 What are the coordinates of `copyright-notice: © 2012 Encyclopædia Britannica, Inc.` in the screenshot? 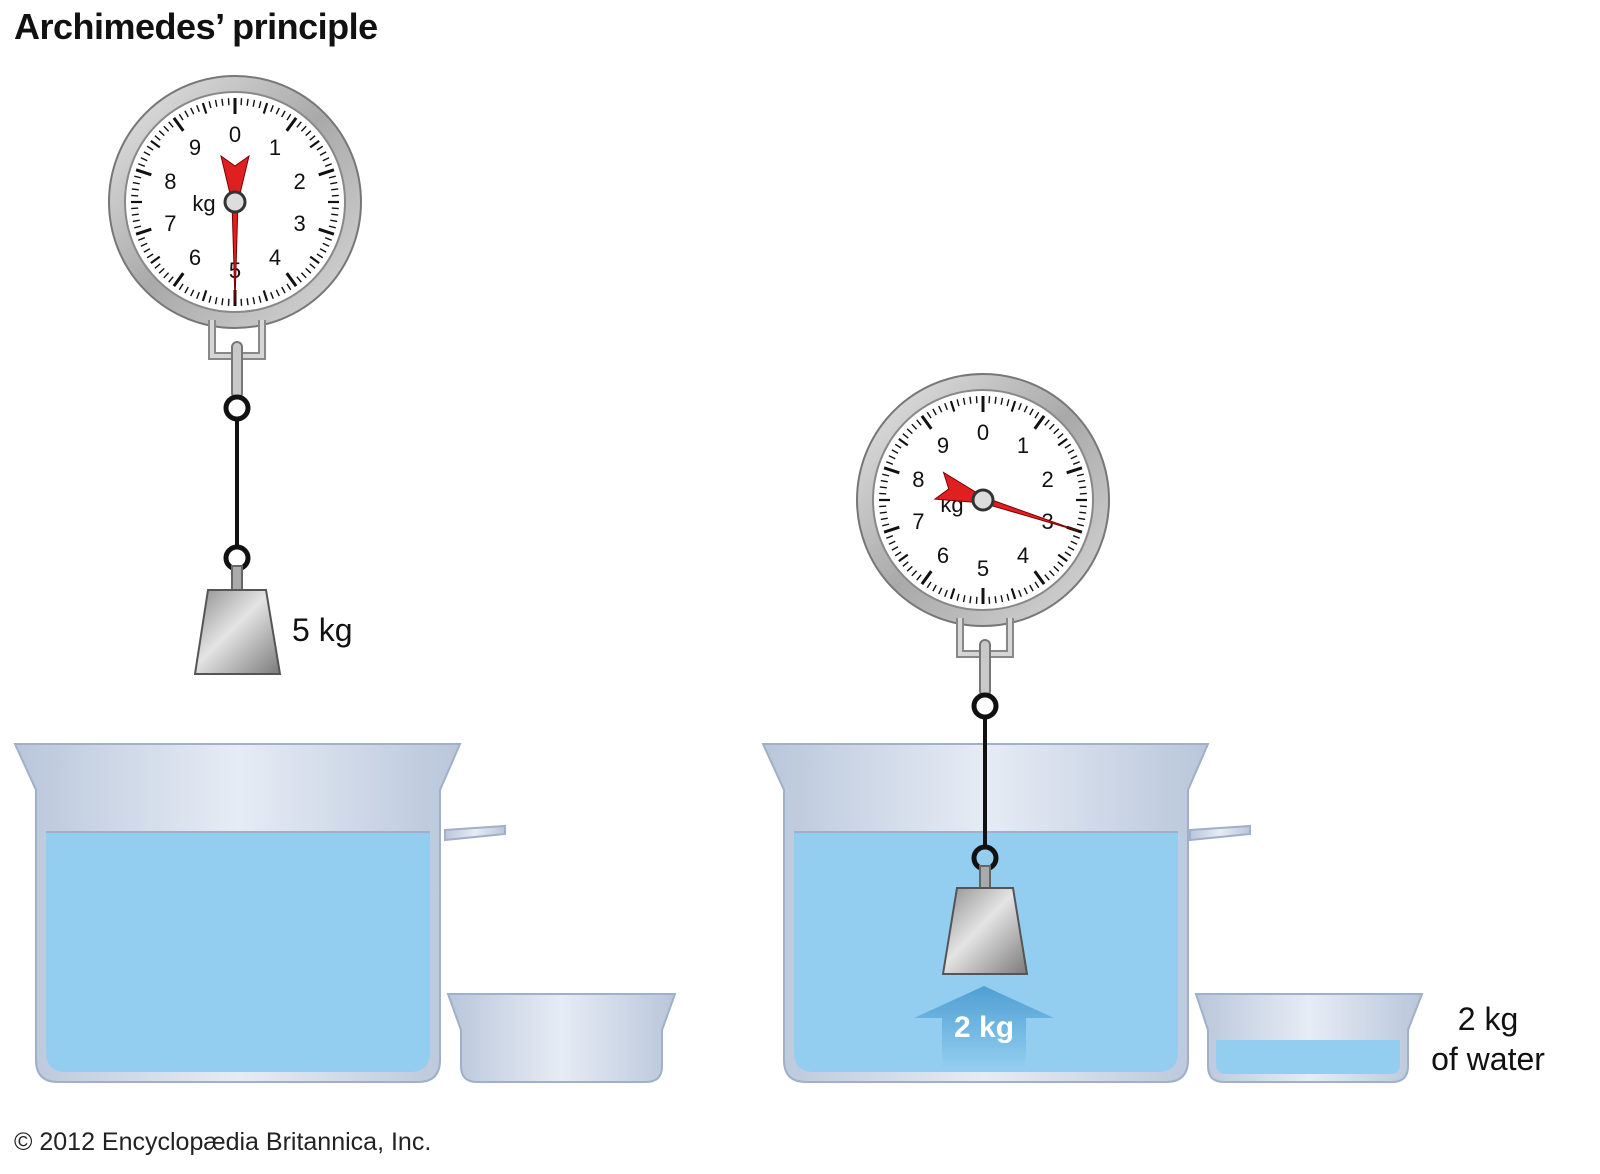 It's located at (223, 1142).